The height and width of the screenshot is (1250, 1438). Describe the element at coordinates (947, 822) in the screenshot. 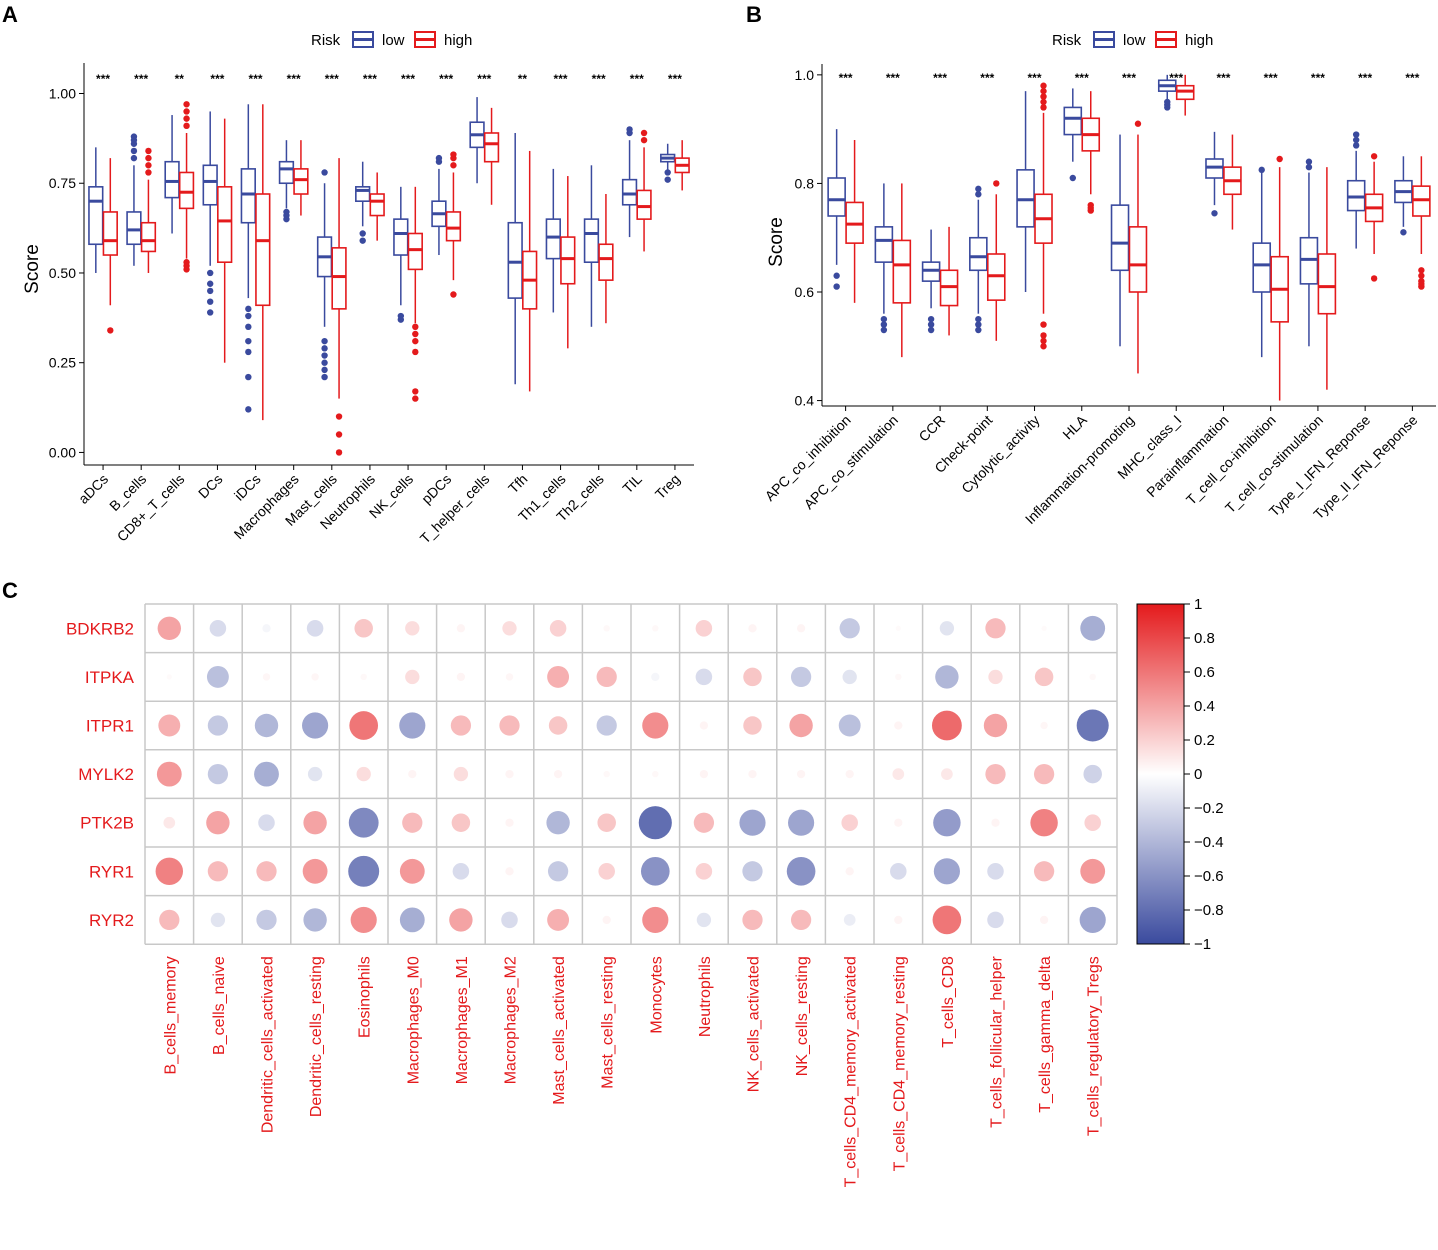

I see `corr-dot-ptk2b-t-cells-cd8` at that location.